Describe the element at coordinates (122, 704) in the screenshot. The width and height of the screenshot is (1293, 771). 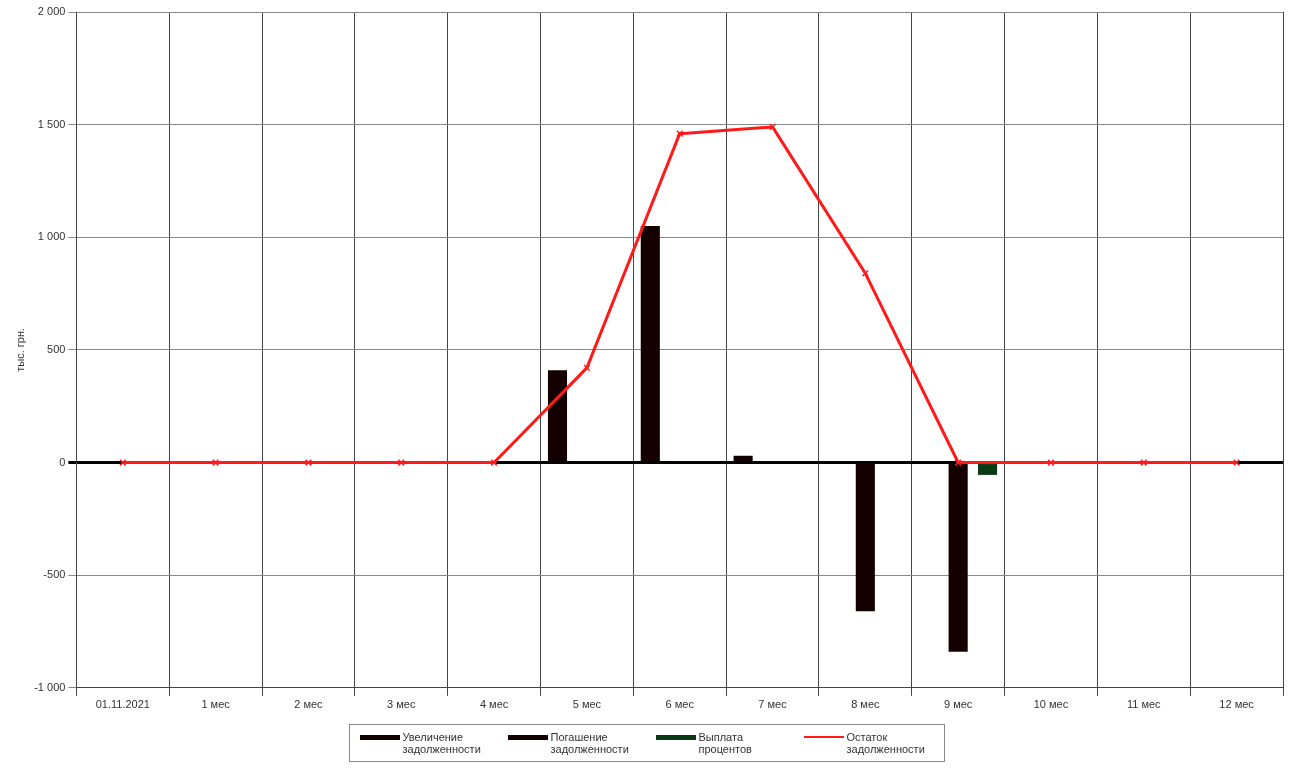
I see `x-tick-label: 01.11.2021` at that location.